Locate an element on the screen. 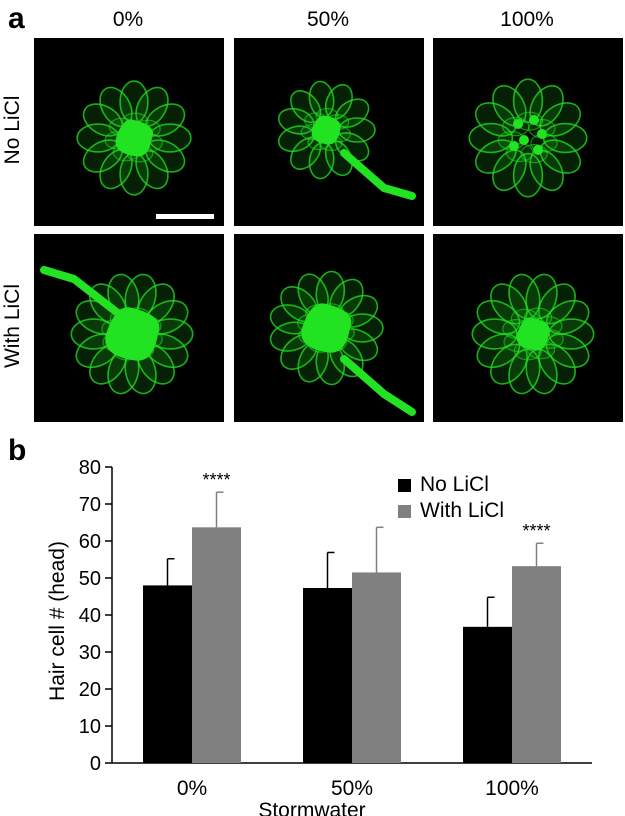 This screenshot has width=625, height=816. legend-item-no-licl: No LiCl is located at coordinates (451, 485).